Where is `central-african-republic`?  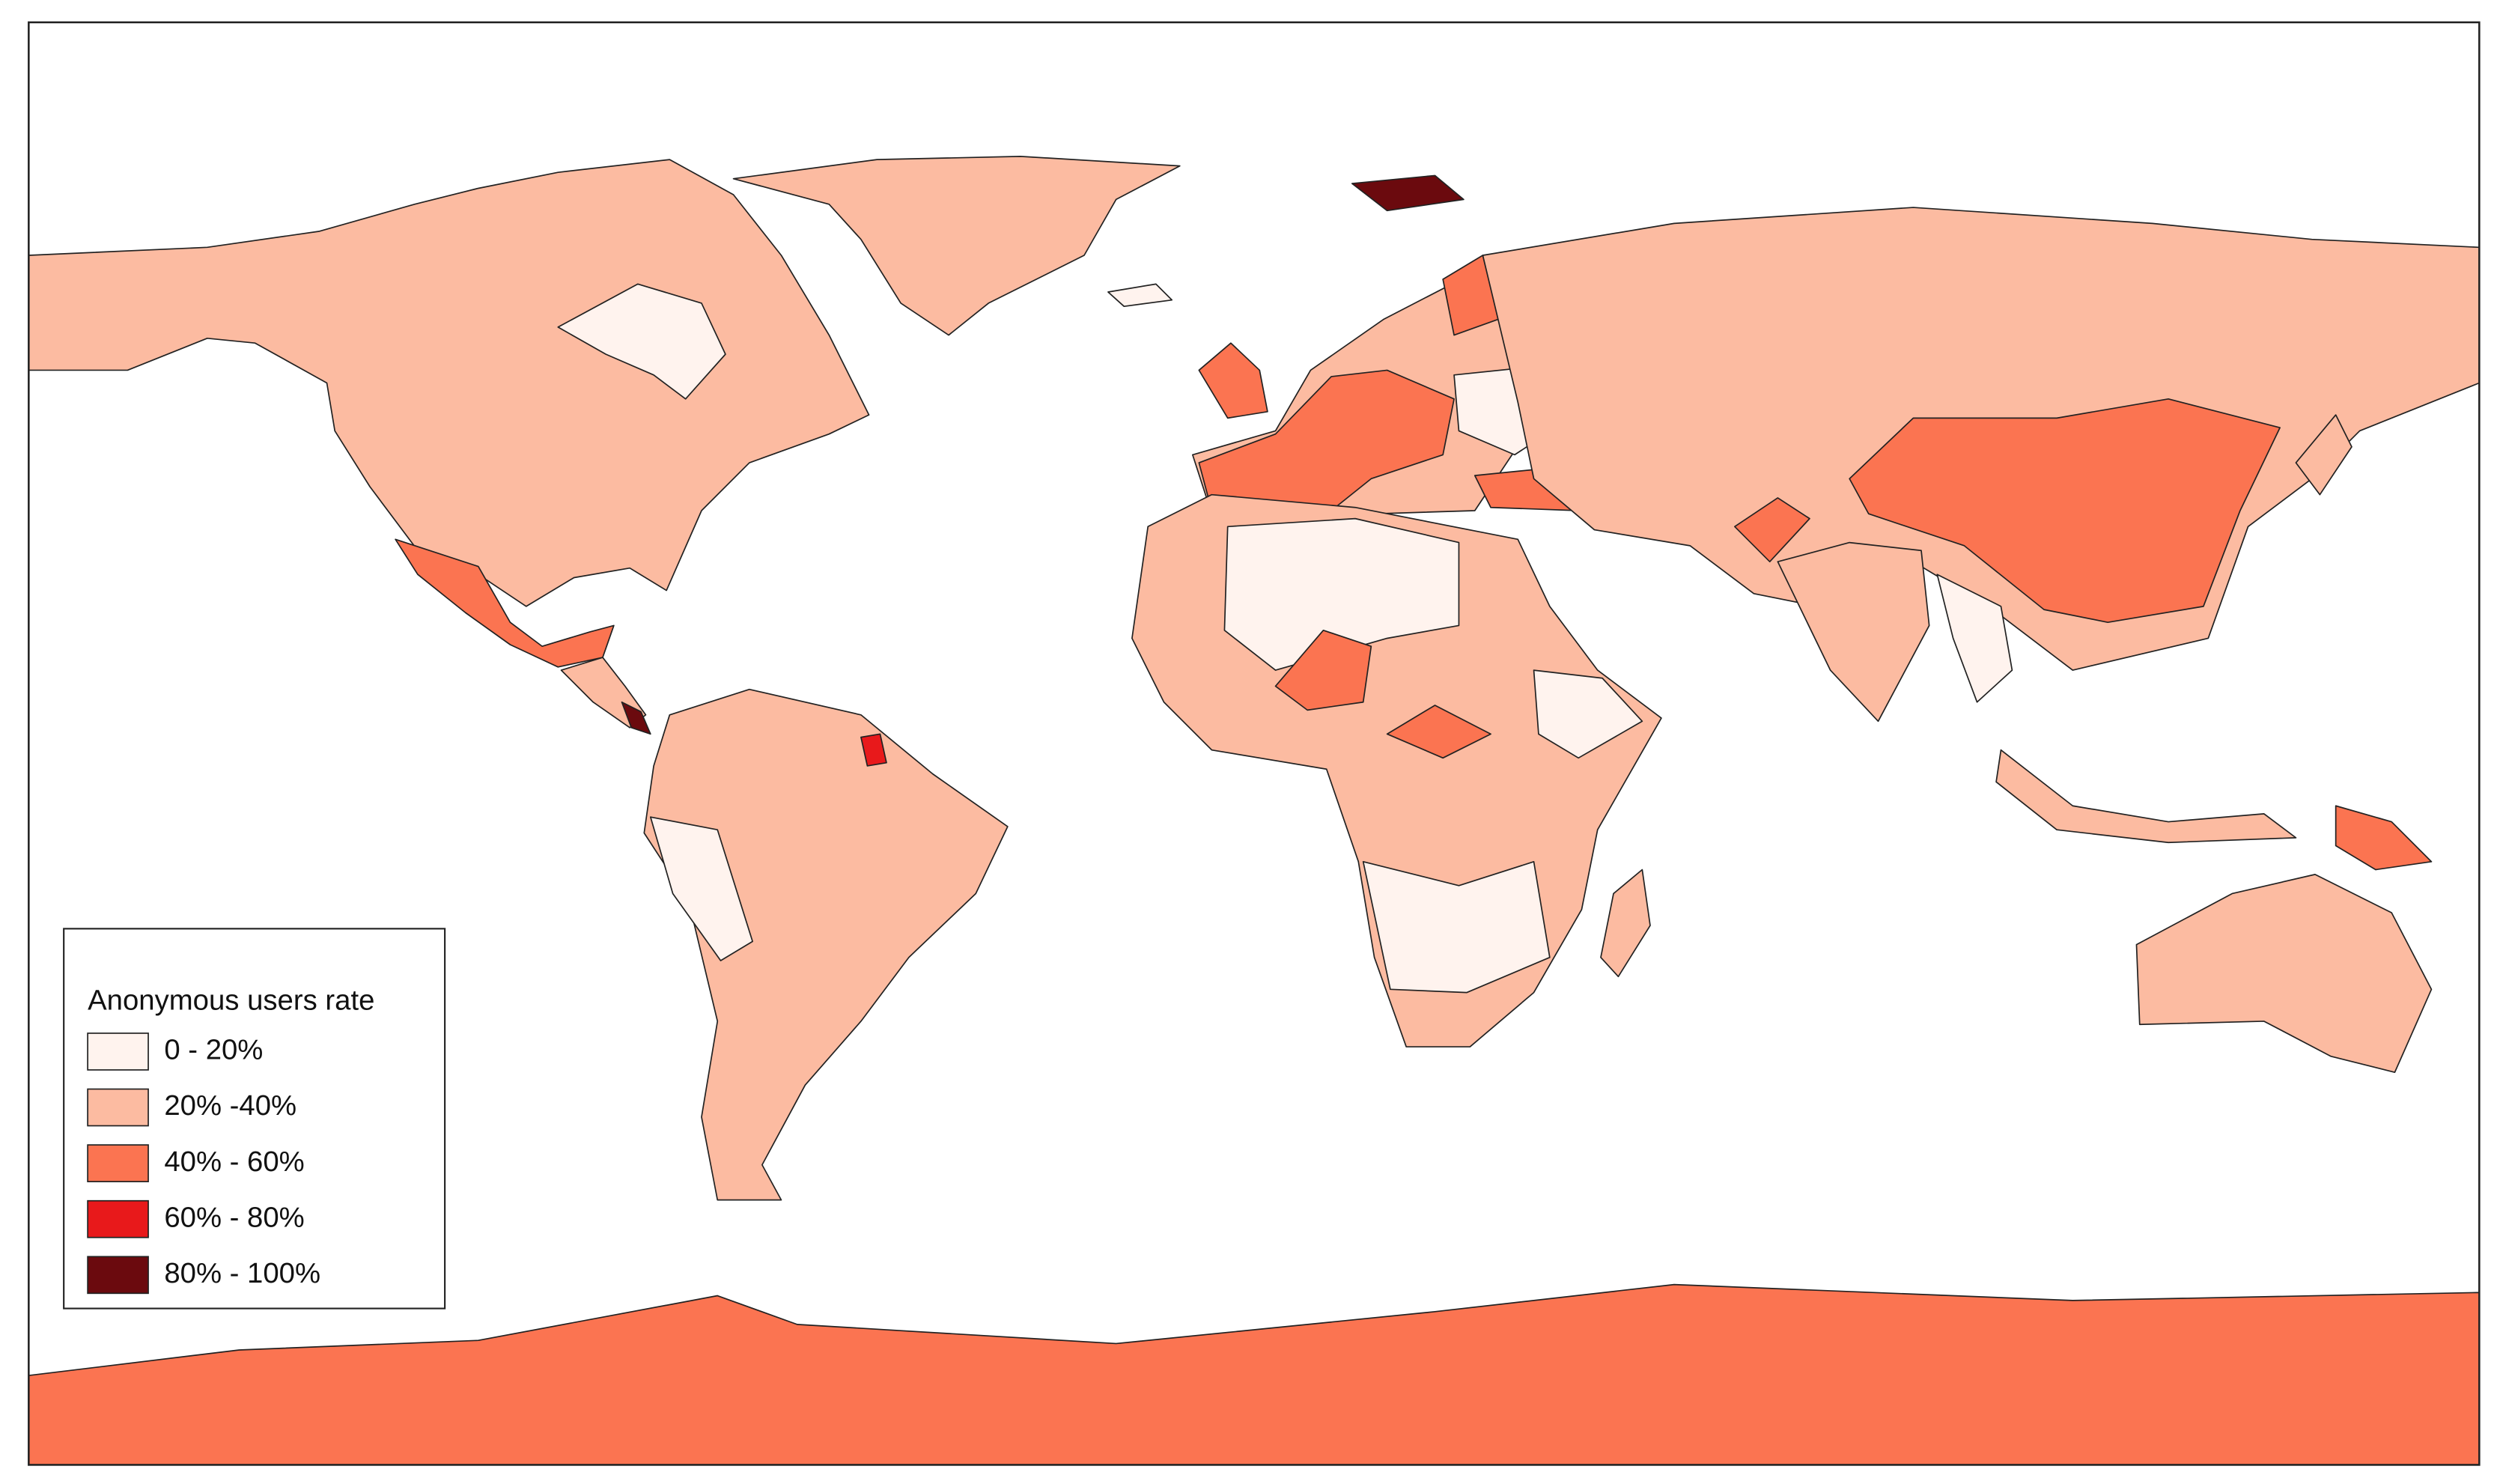
central-african-republic is located at coordinates (1438, 732).